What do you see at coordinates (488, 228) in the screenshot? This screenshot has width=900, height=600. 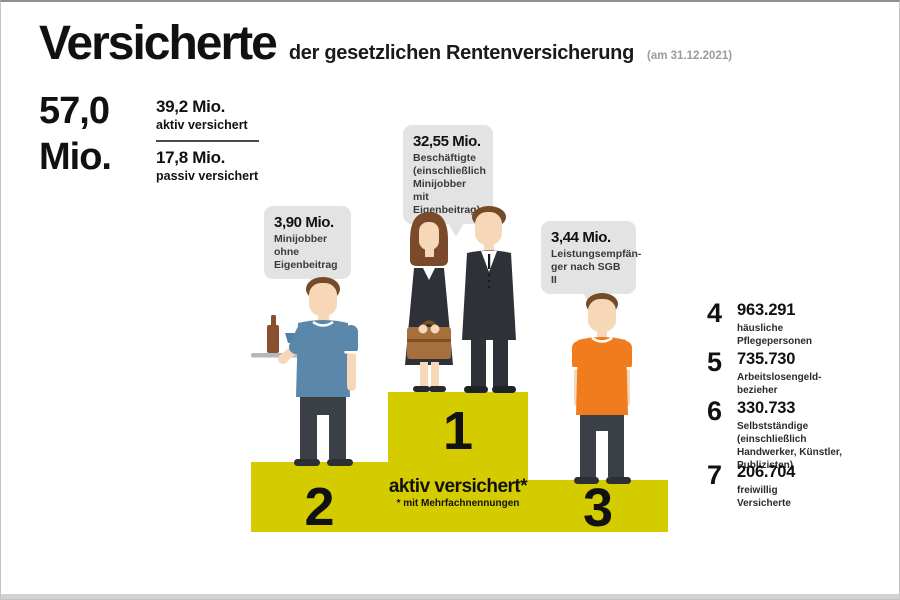 I see `man-face` at bounding box center [488, 228].